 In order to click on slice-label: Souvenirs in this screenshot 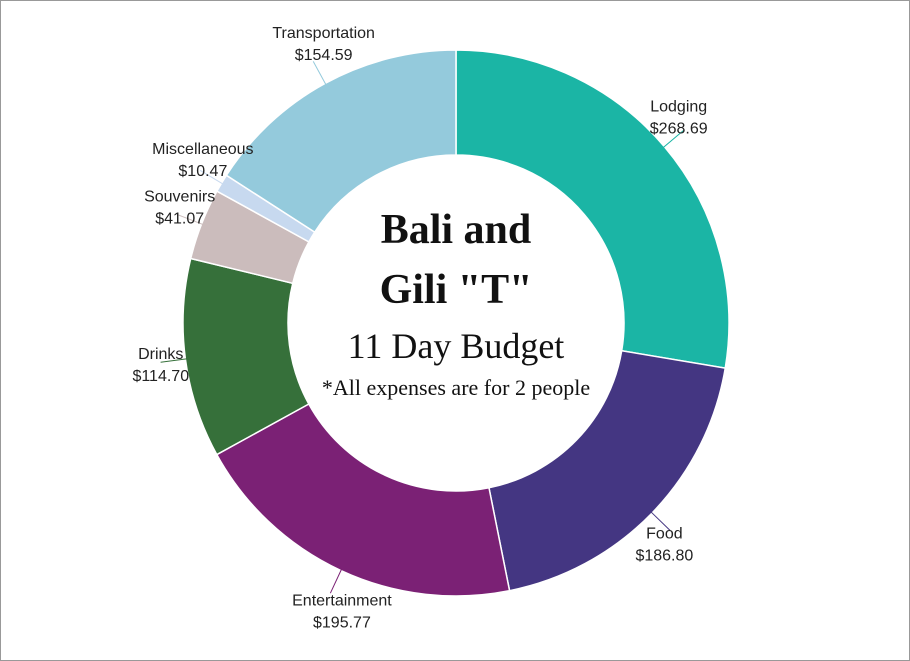, I will do `click(179, 197)`.